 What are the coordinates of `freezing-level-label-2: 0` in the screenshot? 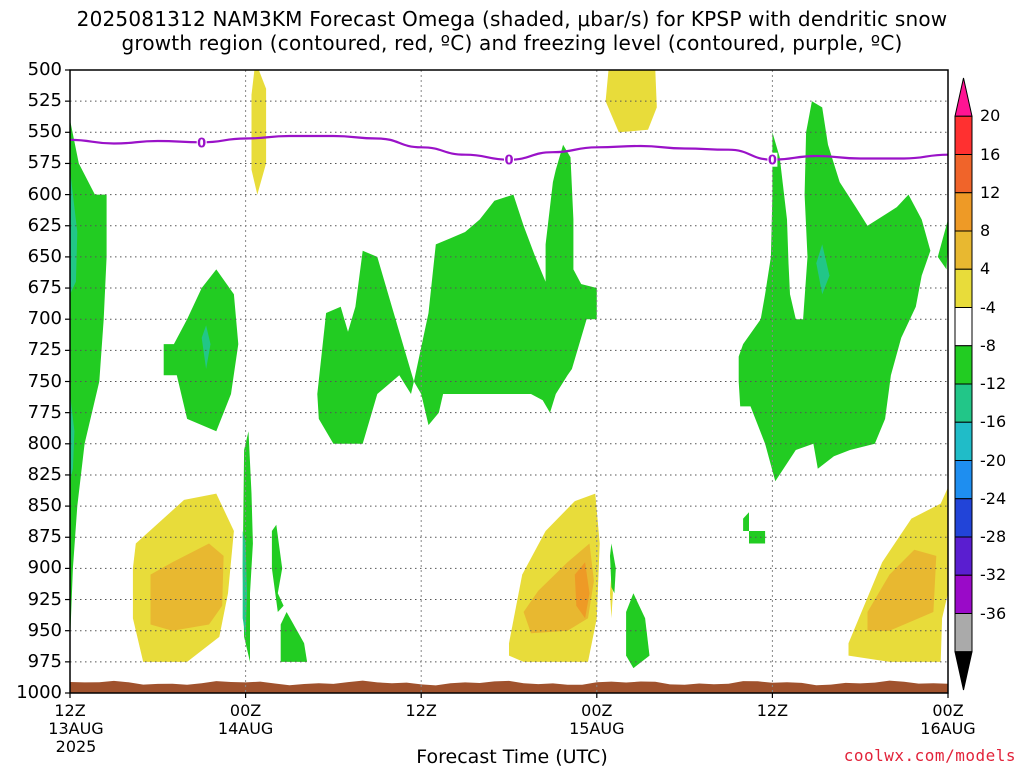 It's located at (772, 161).